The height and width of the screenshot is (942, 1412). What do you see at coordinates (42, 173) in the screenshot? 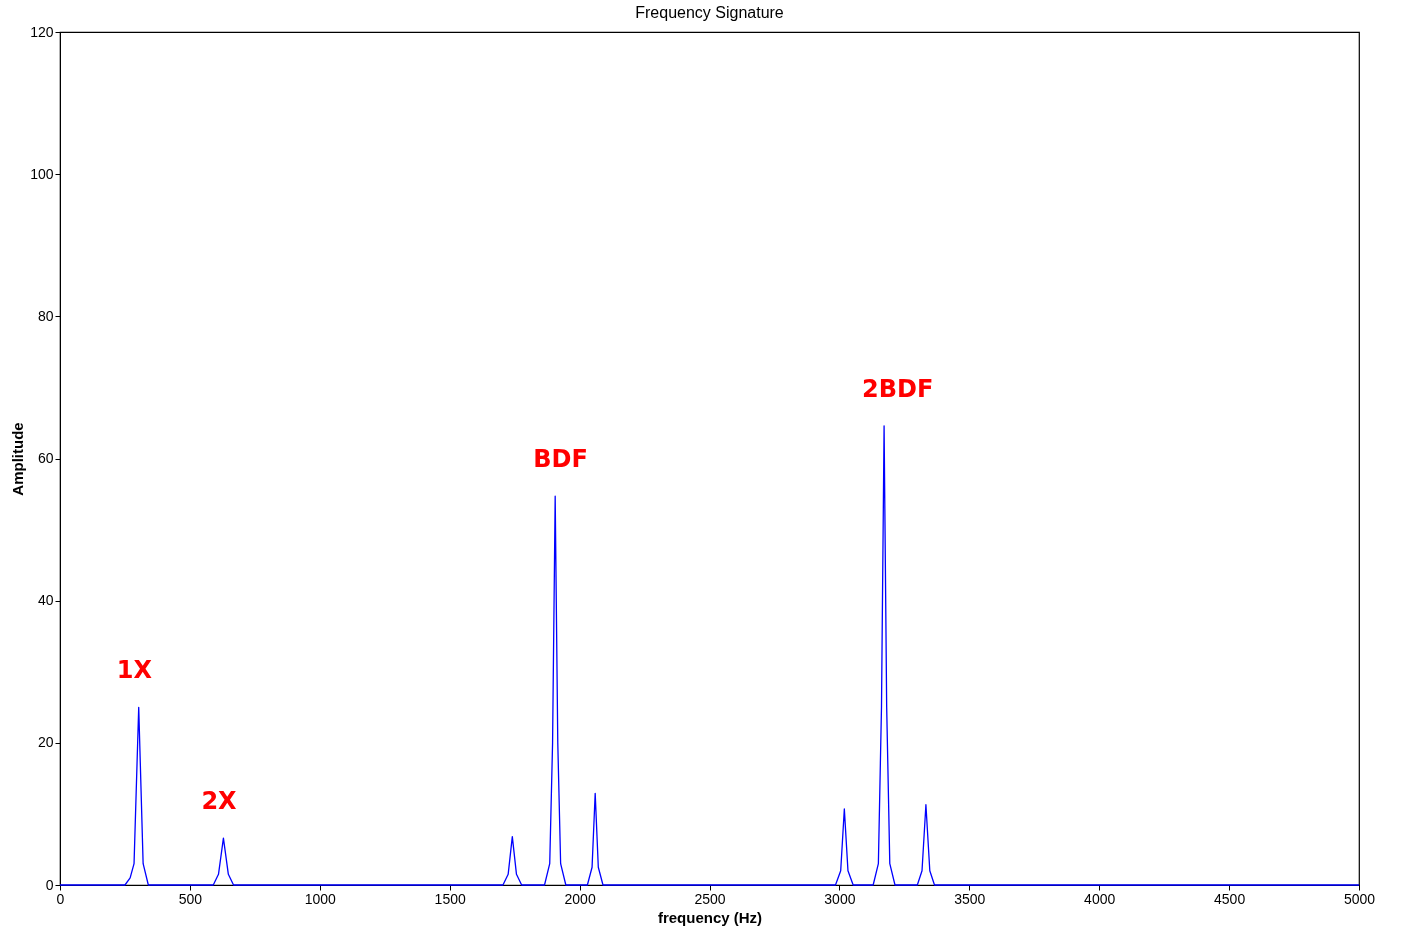
I see `y-tick-label: 100` at bounding box center [42, 173].